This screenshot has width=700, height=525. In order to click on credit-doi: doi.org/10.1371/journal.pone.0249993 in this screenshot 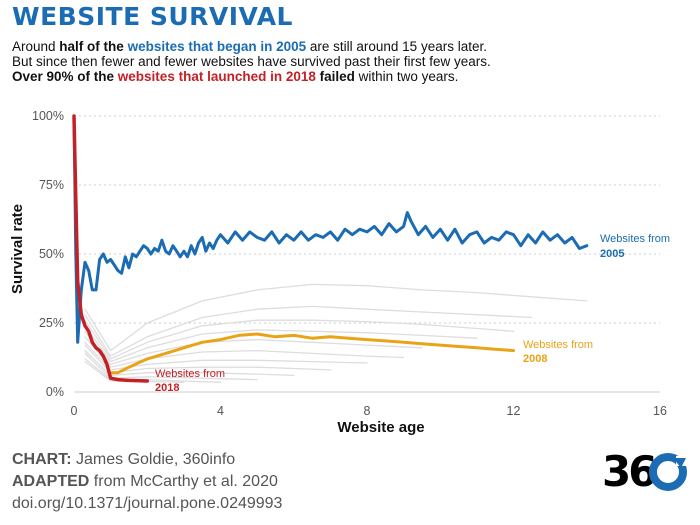, I will do `click(147, 503)`.